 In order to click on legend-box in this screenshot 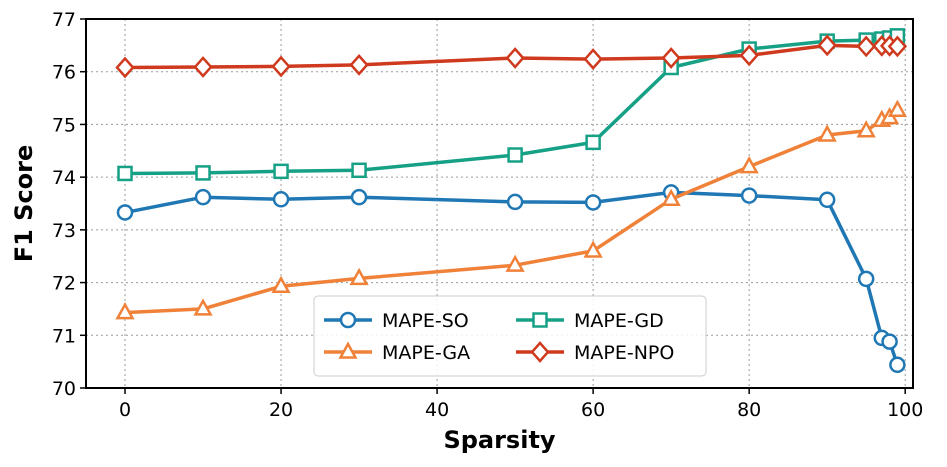, I will do `click(510, 336)`.